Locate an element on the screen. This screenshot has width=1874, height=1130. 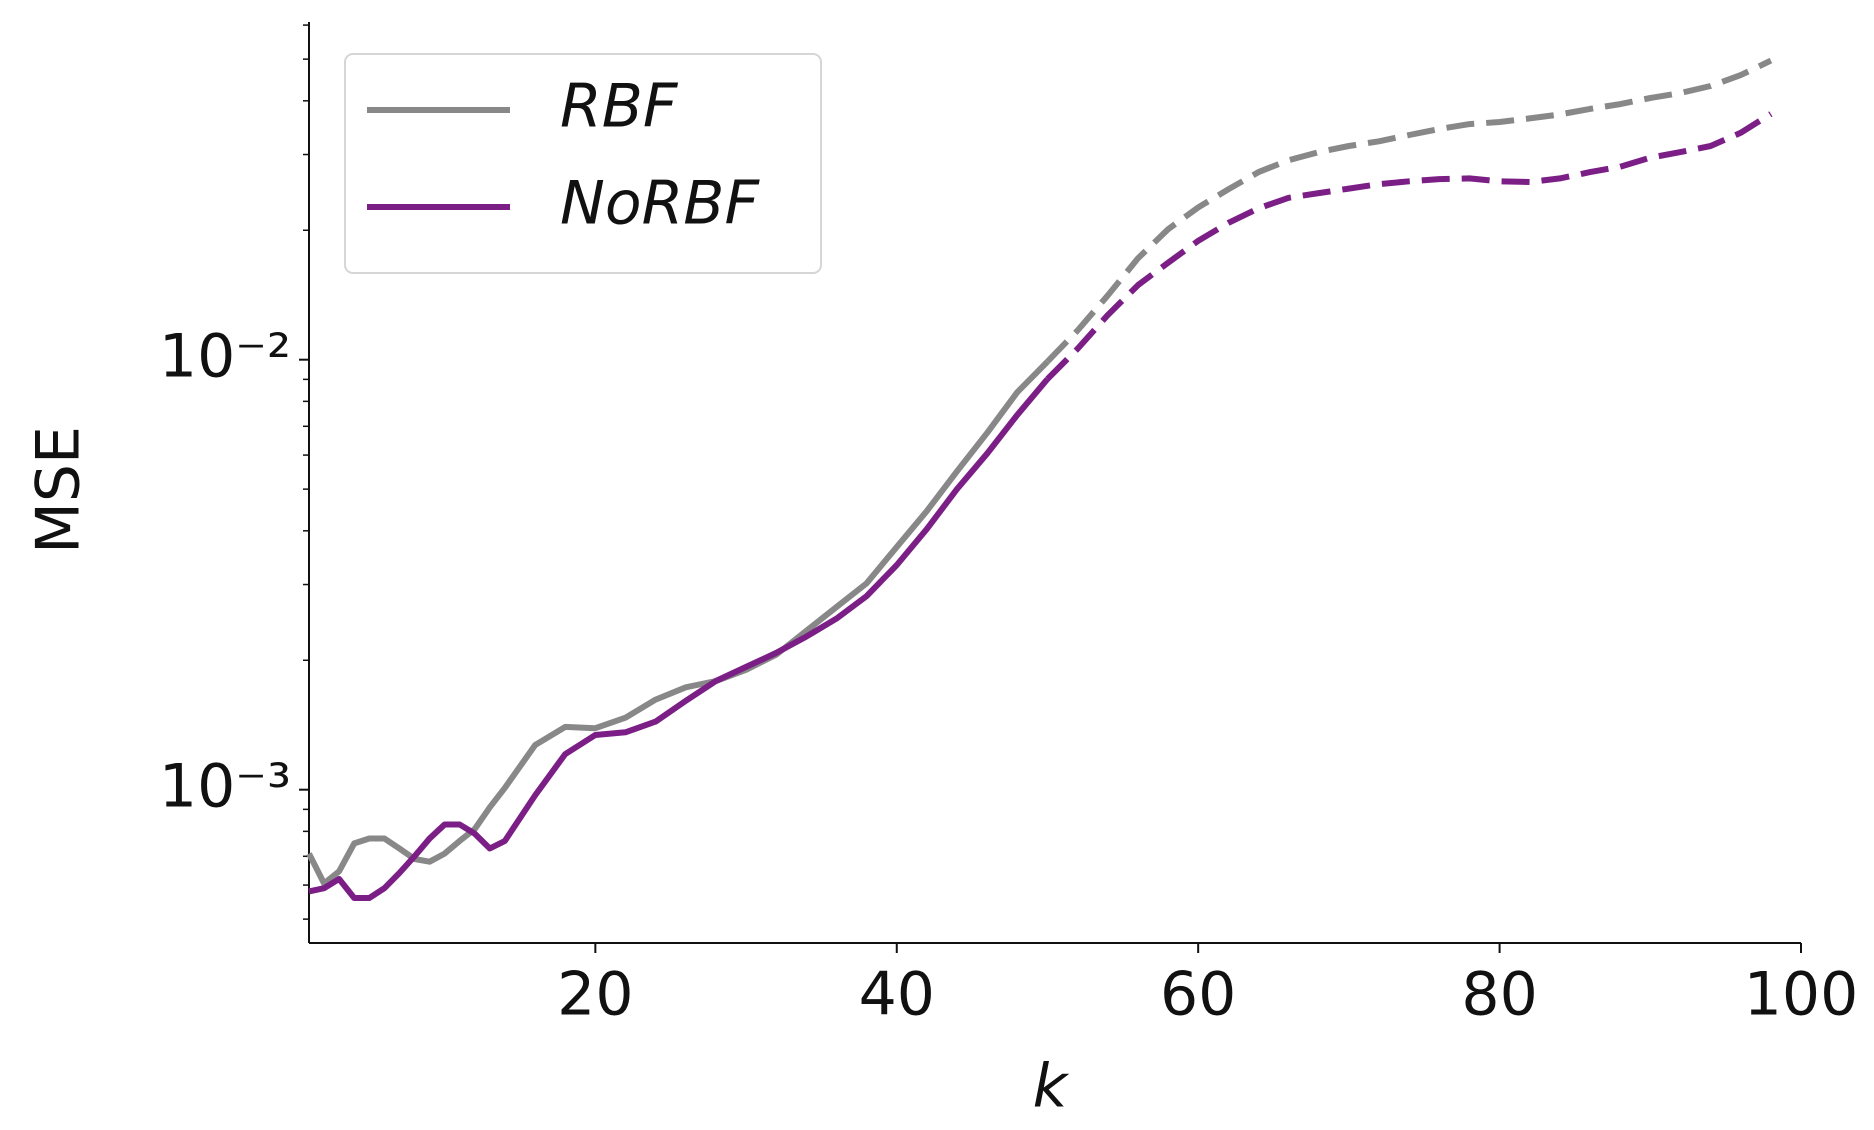
x-tick-label: 20 is located at coordinates (595, 995).